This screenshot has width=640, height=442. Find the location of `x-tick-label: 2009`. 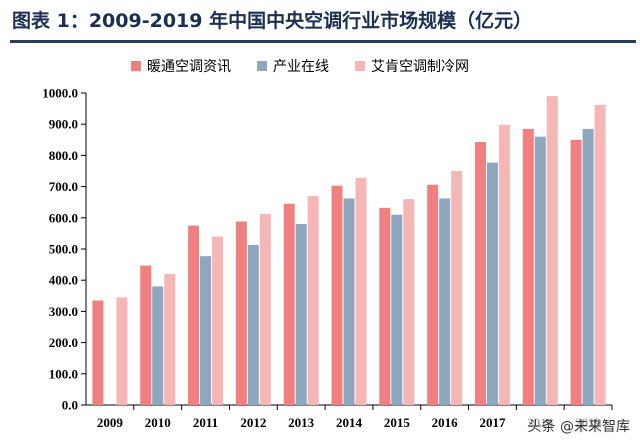

x-tick-label: 2009 is located at coordinates (110, 422).